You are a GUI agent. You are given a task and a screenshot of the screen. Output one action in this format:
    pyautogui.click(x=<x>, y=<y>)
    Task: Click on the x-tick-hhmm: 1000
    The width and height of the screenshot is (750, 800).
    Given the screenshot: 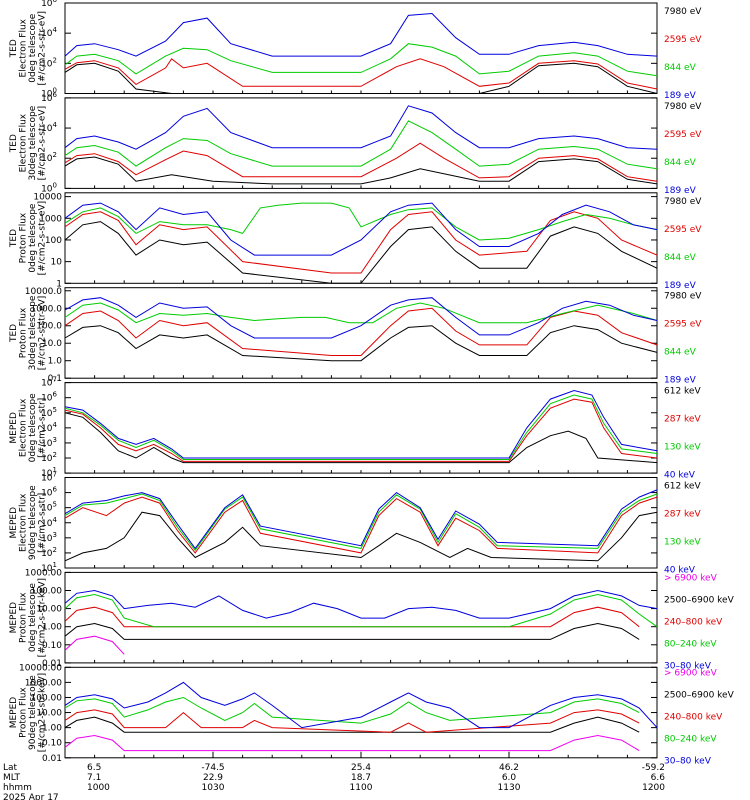 What is the action you would take?
    pyautogui.click(x=98, y=788)
    